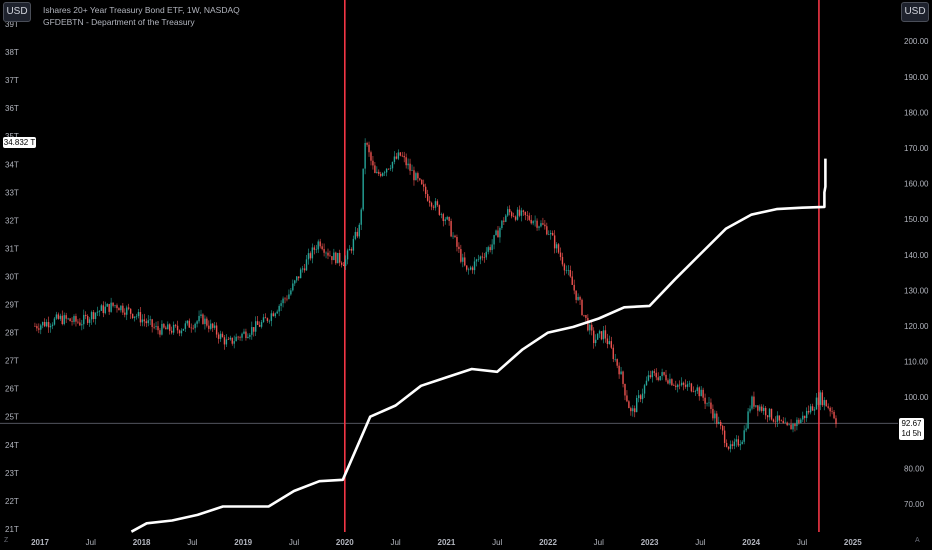 This screenshot has height=550, width=932. I want to click on log-scale-toggle: Z, so click(6, 540).